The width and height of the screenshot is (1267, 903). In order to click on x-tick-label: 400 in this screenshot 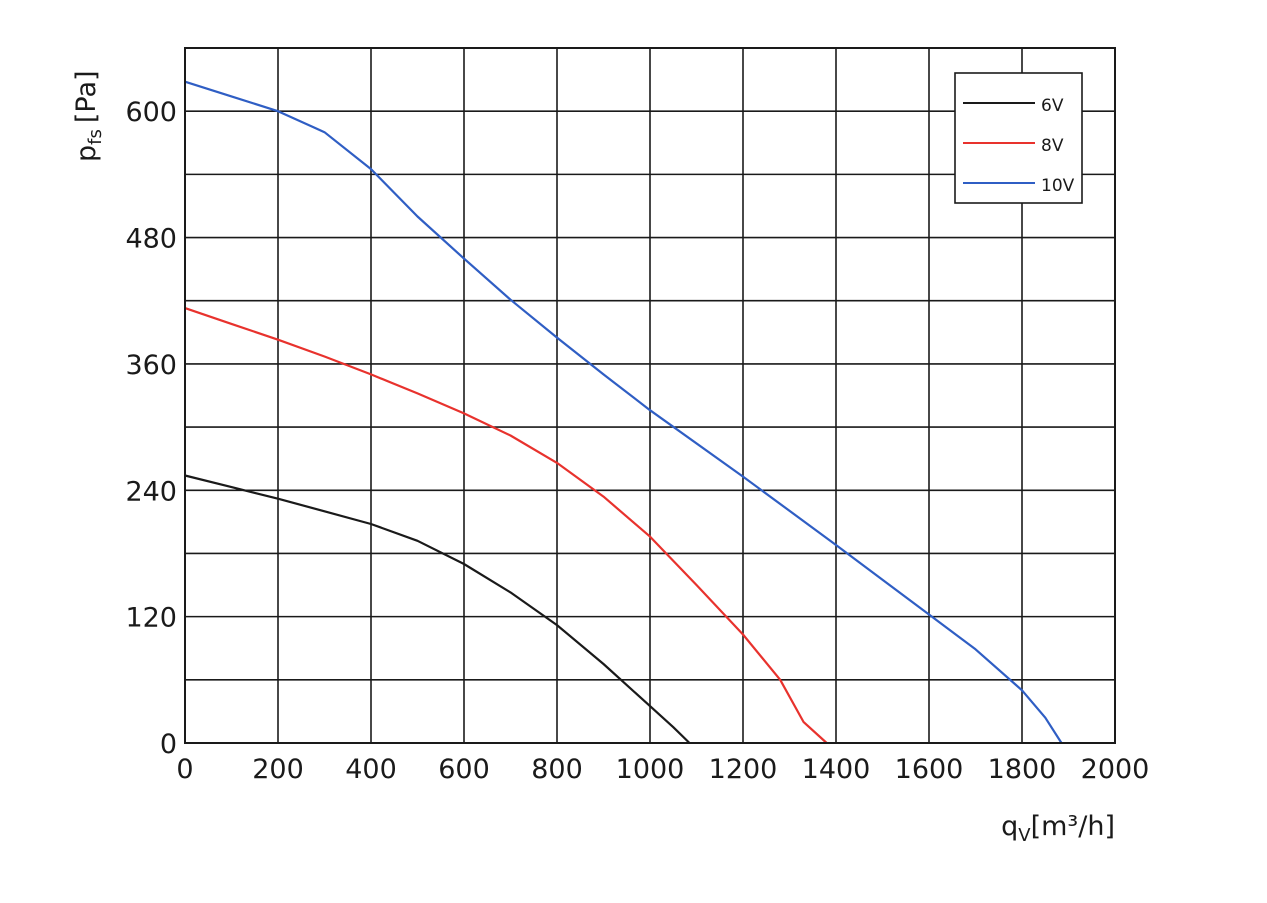, I will do `click(371, 769)`.